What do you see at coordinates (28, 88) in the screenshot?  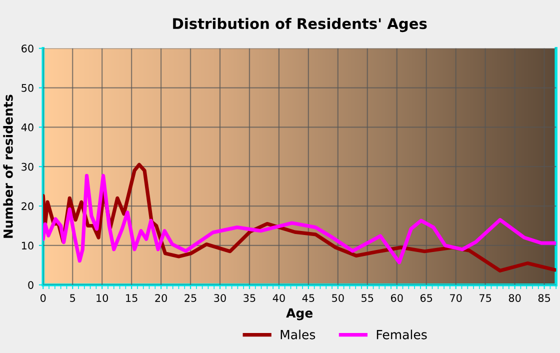 I see `y-tick-label: 50` at bounding box center [28, 88].